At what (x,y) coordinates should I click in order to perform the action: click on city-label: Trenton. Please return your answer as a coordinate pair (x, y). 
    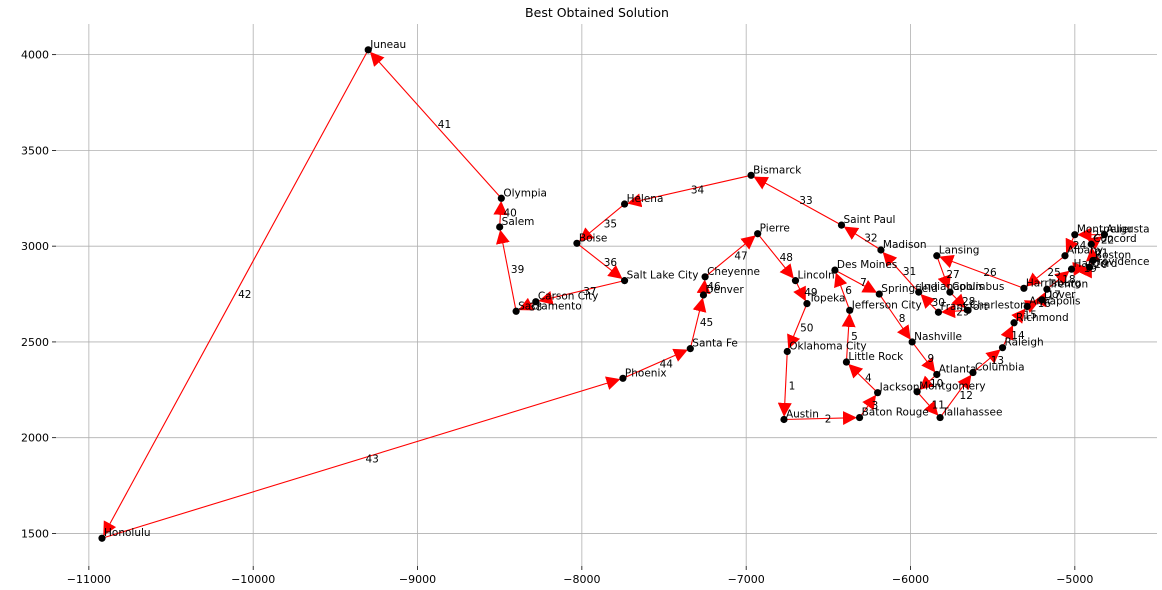
    Looking at the image, I should click on (1068, 284).